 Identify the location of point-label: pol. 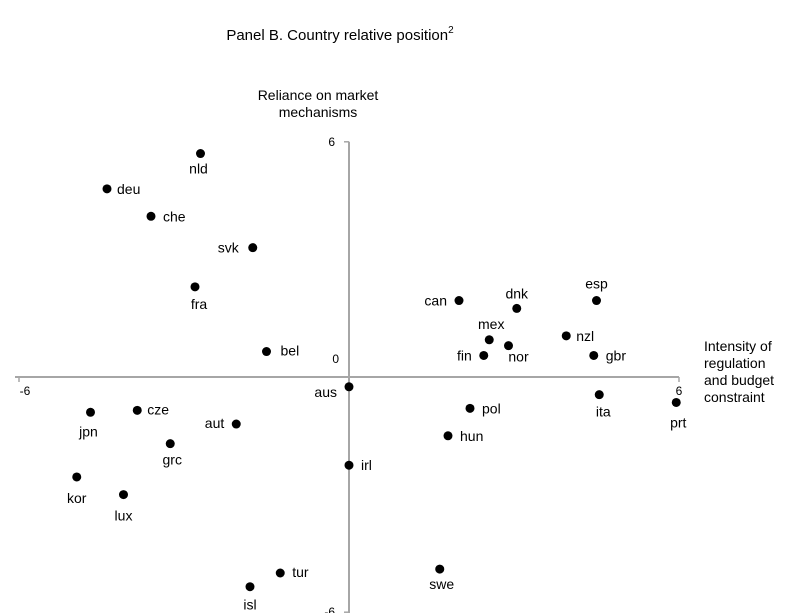
(491, 408).